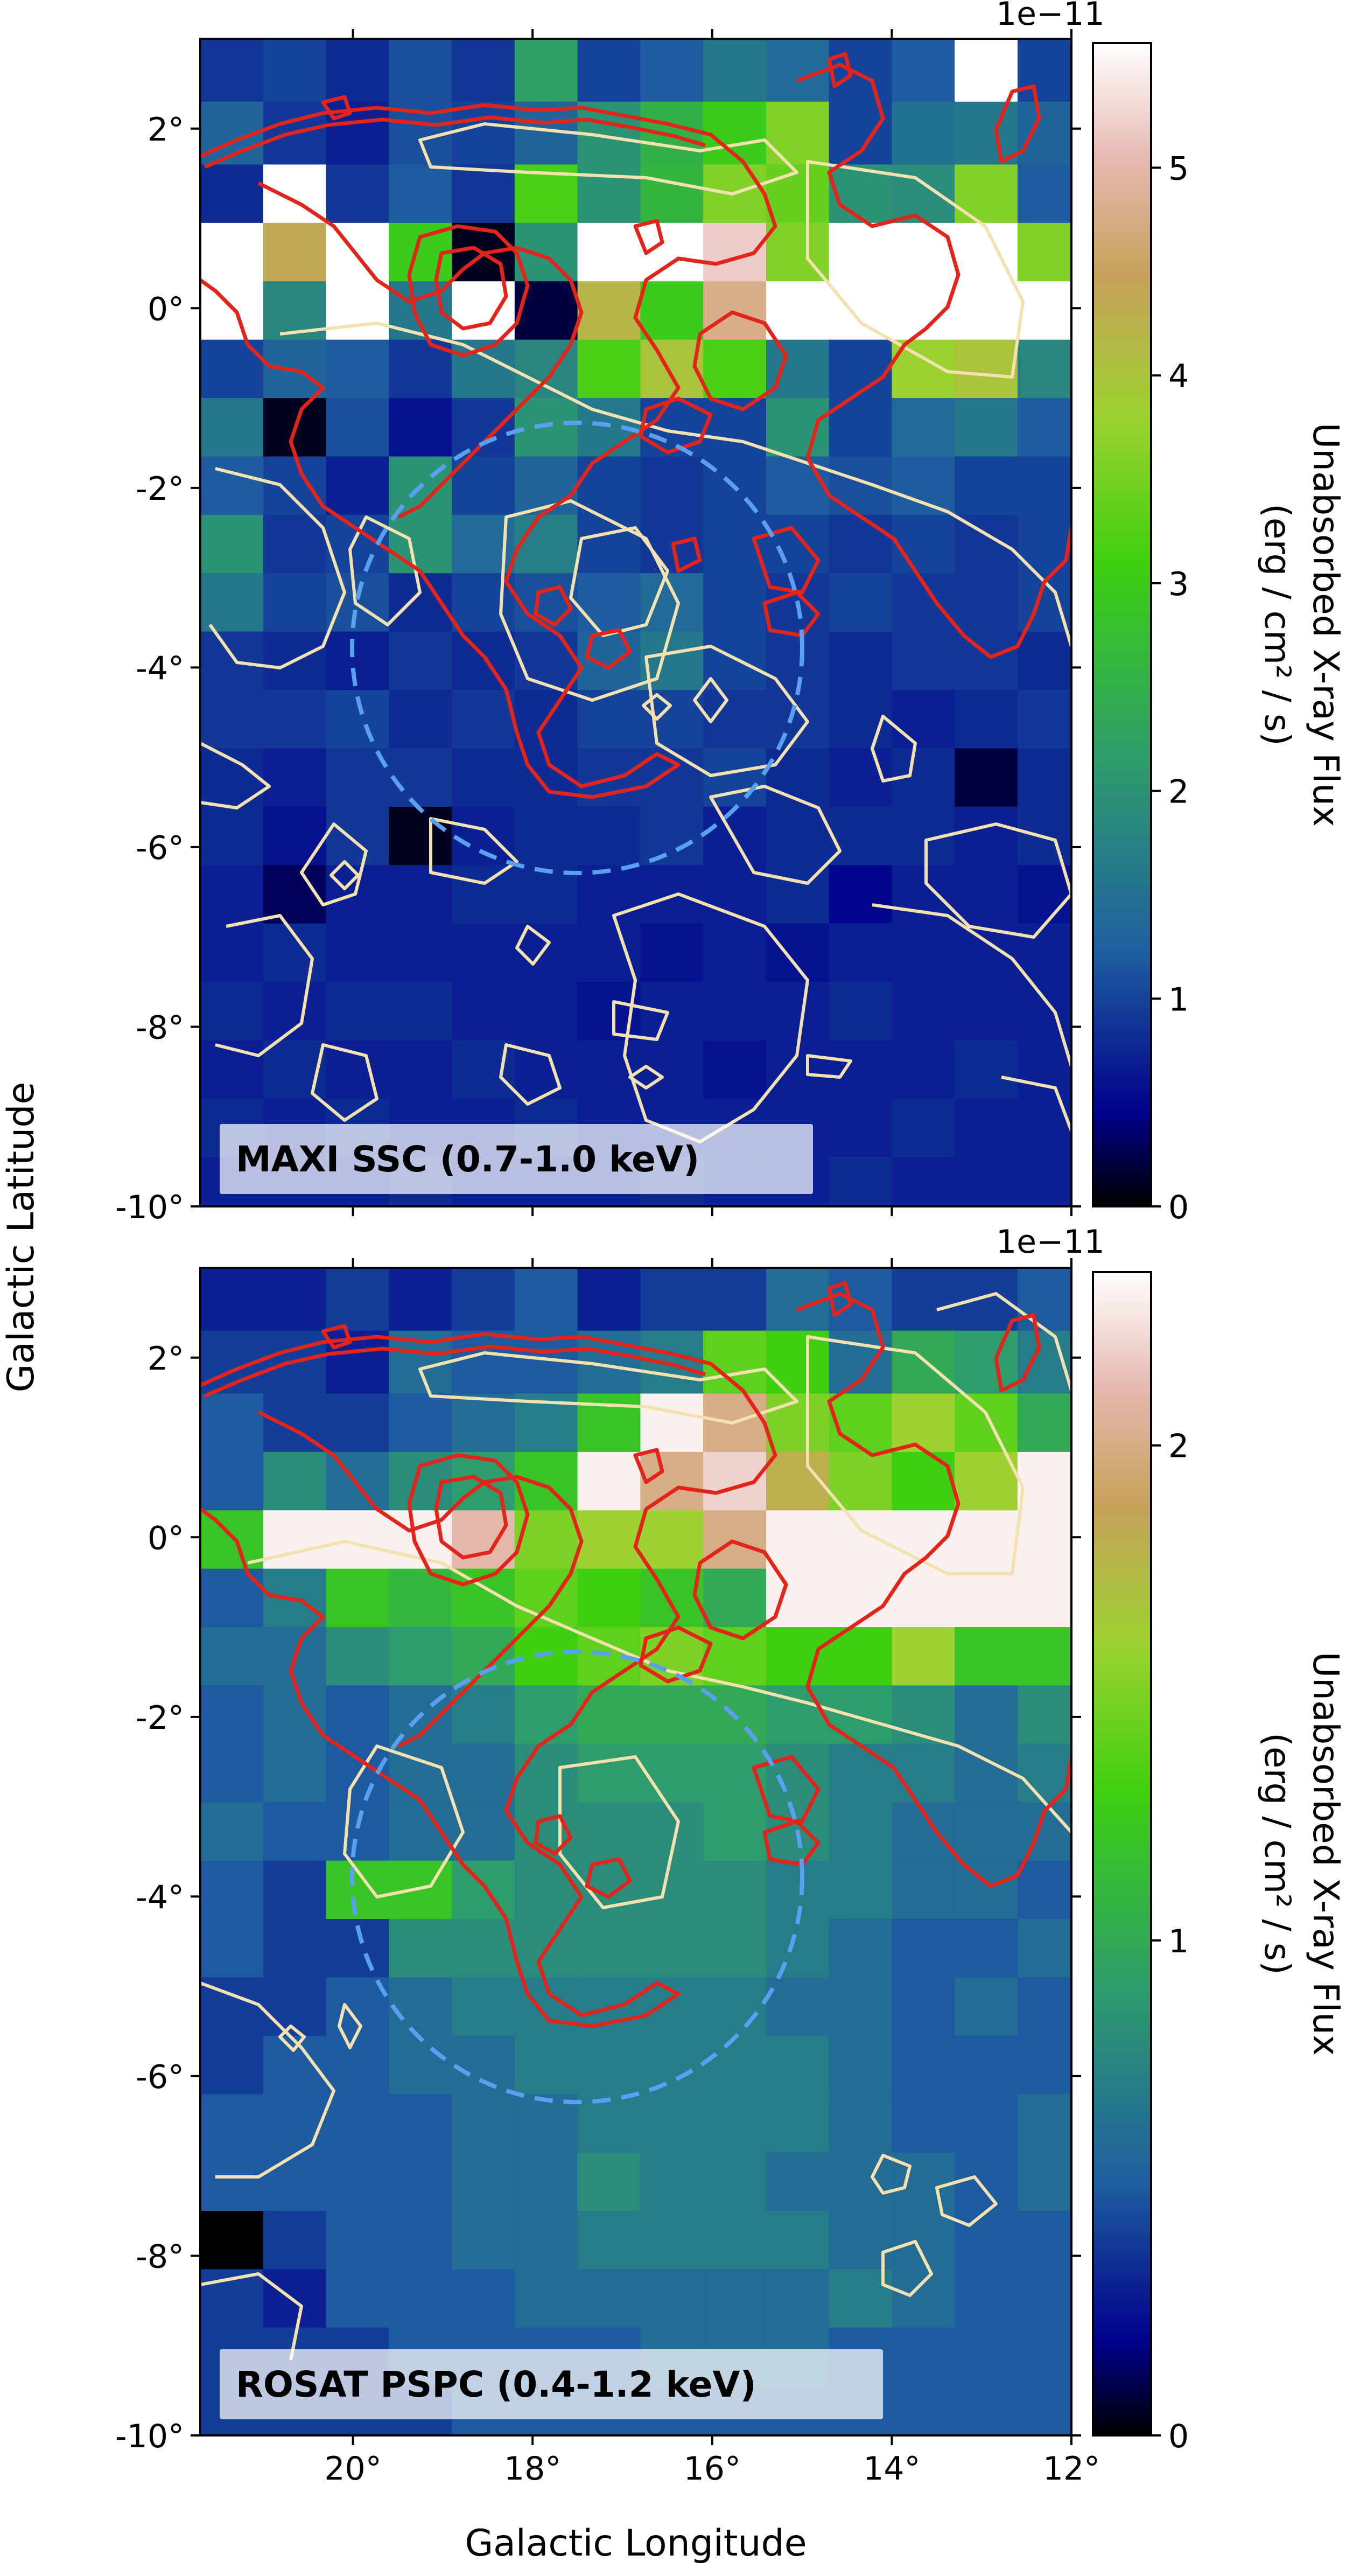  I want to click on y-tick-label: -6°, so click(160, 848).